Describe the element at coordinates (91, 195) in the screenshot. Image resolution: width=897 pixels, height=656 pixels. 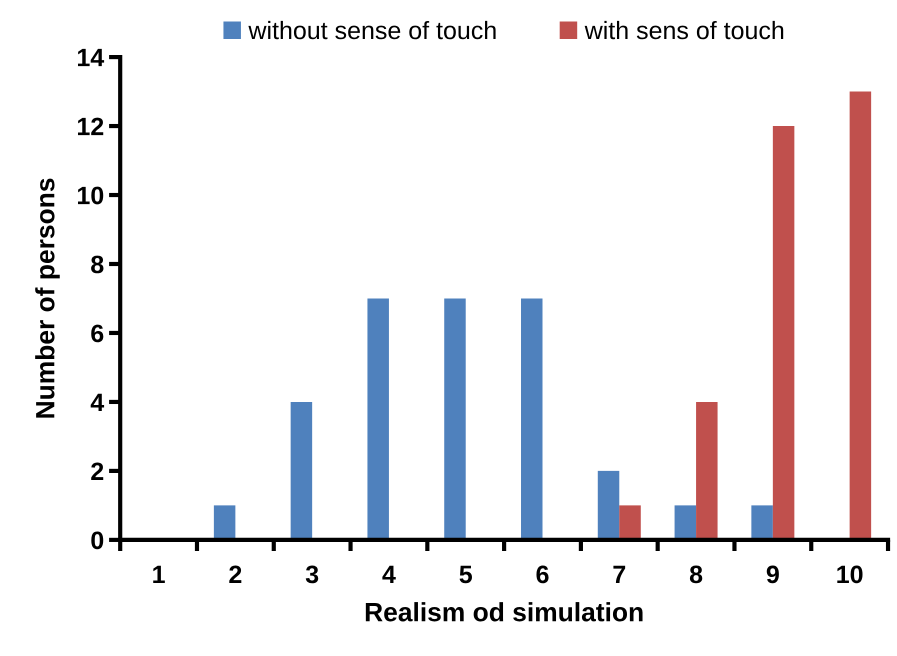
I see `y-tick-label: 10` at that location.